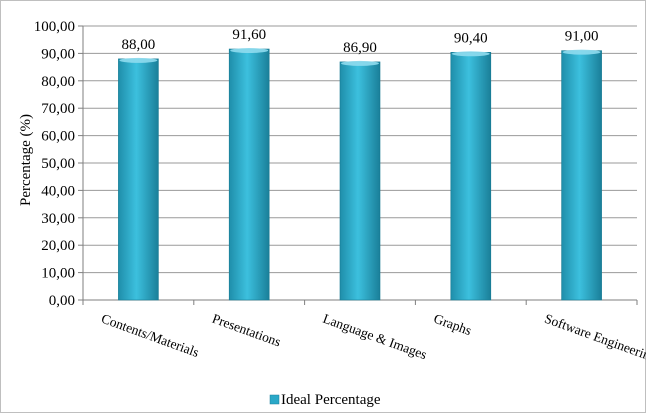 The height and width of the screenshot is (413, 646). I want to click on y-tick-label: 50,00, so click(58, 164).